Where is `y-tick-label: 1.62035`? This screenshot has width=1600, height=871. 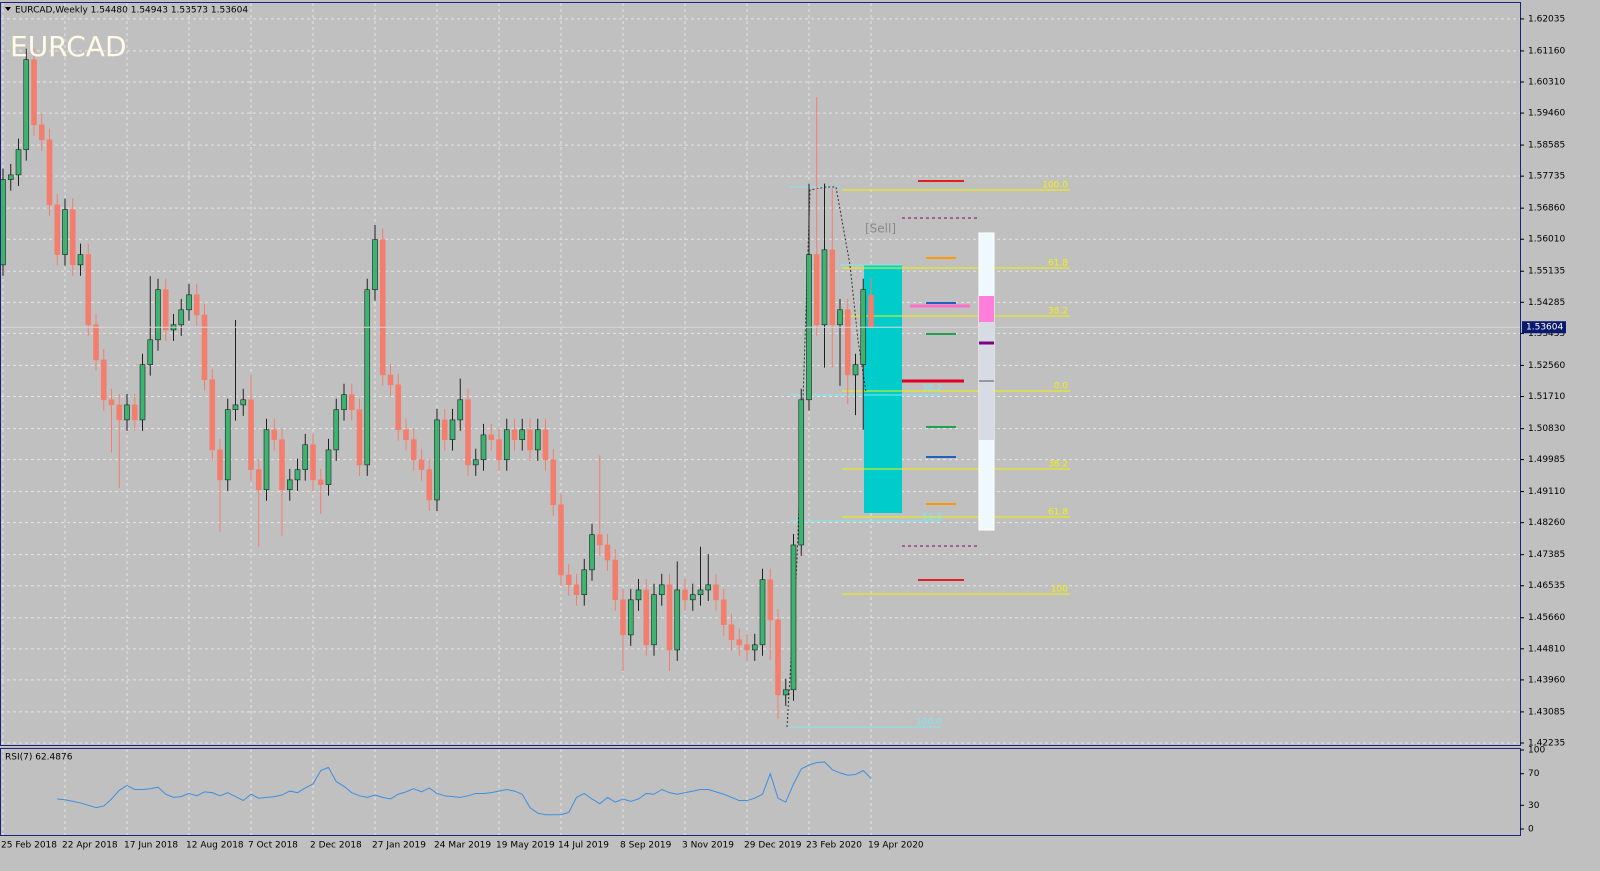 y-tick-label: 1.62035 is located at coordinates (1546, 19).